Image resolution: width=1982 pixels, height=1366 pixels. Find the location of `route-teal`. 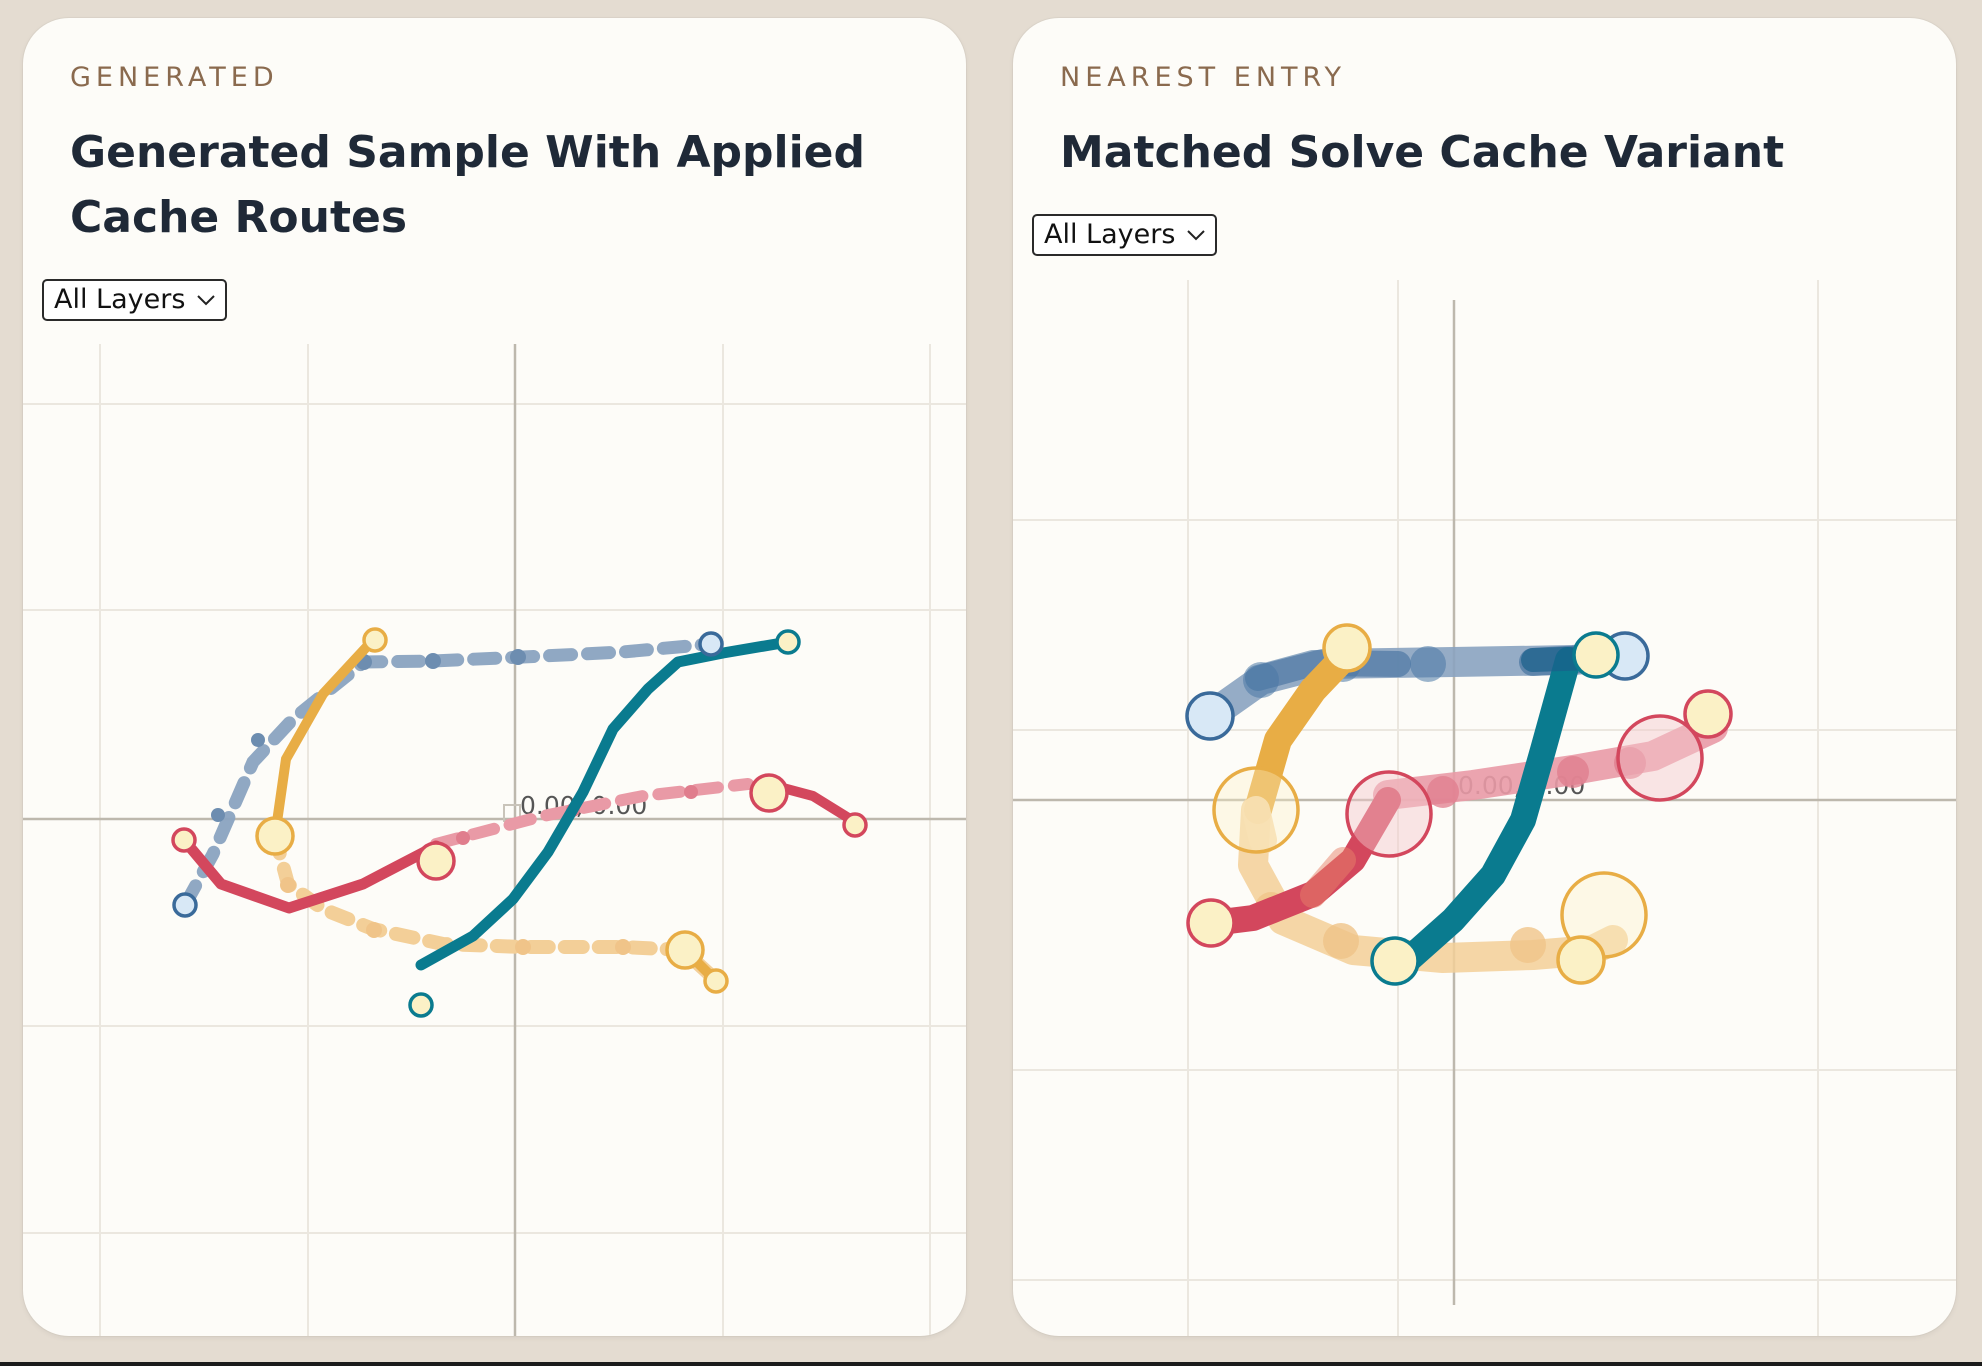

route-teal is located at coordinates (604, 803).